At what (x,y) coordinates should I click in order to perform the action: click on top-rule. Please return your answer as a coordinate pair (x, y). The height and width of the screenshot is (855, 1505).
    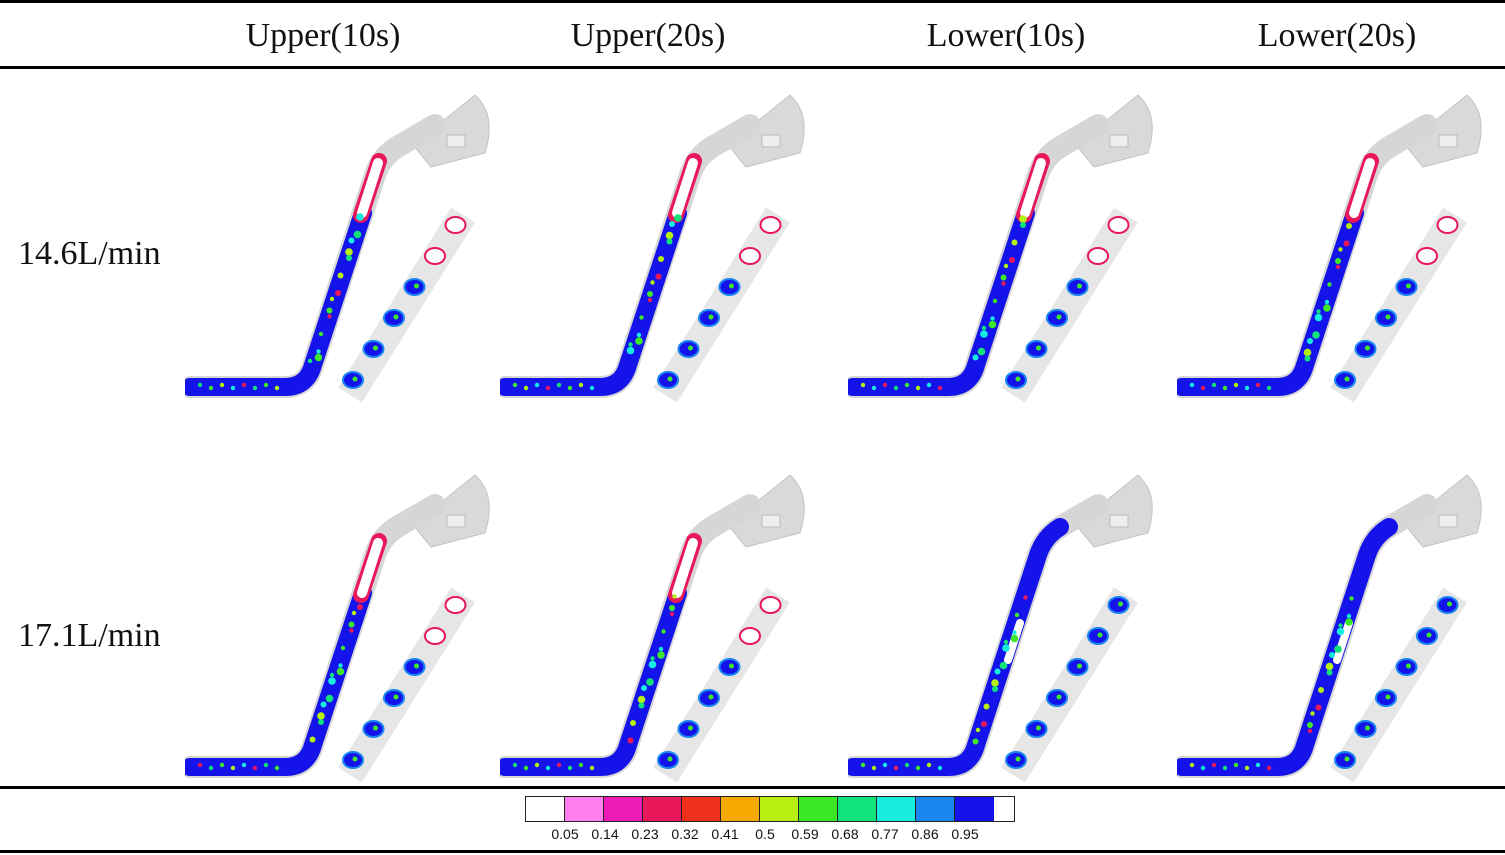
    Looking at the image, I should click on (752, 1).